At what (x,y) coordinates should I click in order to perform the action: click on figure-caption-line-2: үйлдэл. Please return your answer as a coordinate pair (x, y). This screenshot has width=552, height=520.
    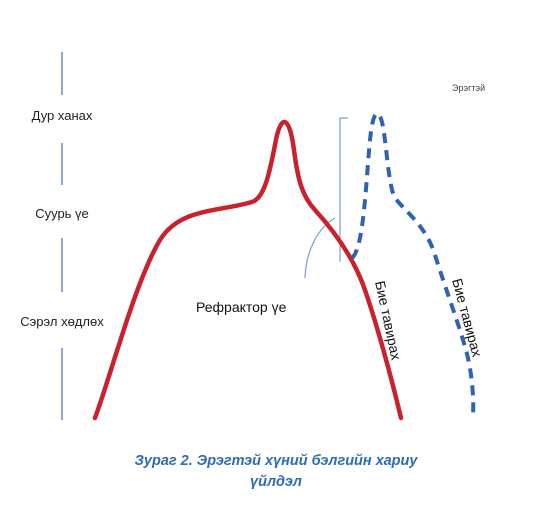
    Looking at the image, I should click on (276, 482).